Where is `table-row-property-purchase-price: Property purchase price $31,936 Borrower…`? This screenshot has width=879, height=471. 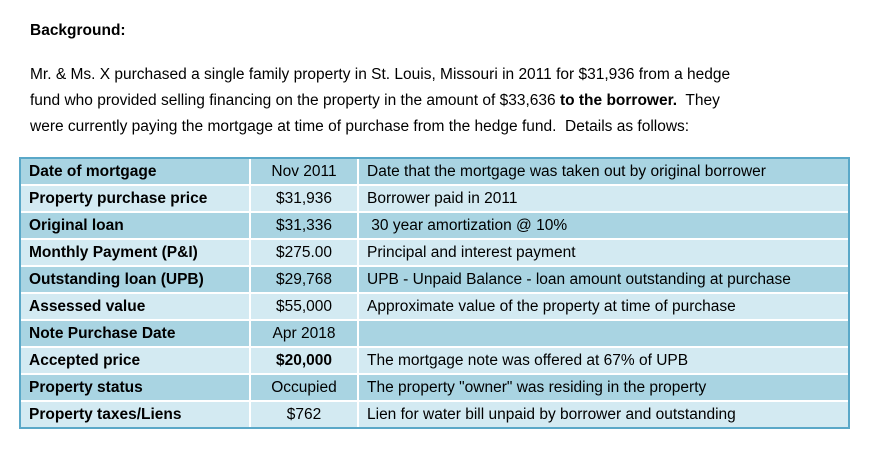 table-row-property-purchase-price: Property purchase price $31,936 Borrower… is located at coordinates (434, 199).